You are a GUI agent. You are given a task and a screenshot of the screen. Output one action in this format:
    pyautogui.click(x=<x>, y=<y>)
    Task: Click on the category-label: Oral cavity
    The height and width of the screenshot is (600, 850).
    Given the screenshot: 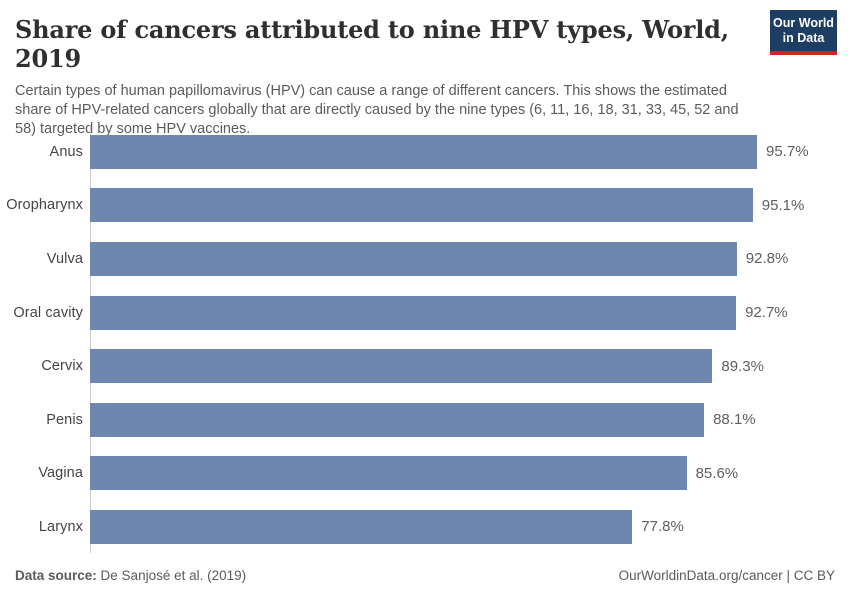 What is the action you would take?
    pyautogui.click(x=48, y=312)
    